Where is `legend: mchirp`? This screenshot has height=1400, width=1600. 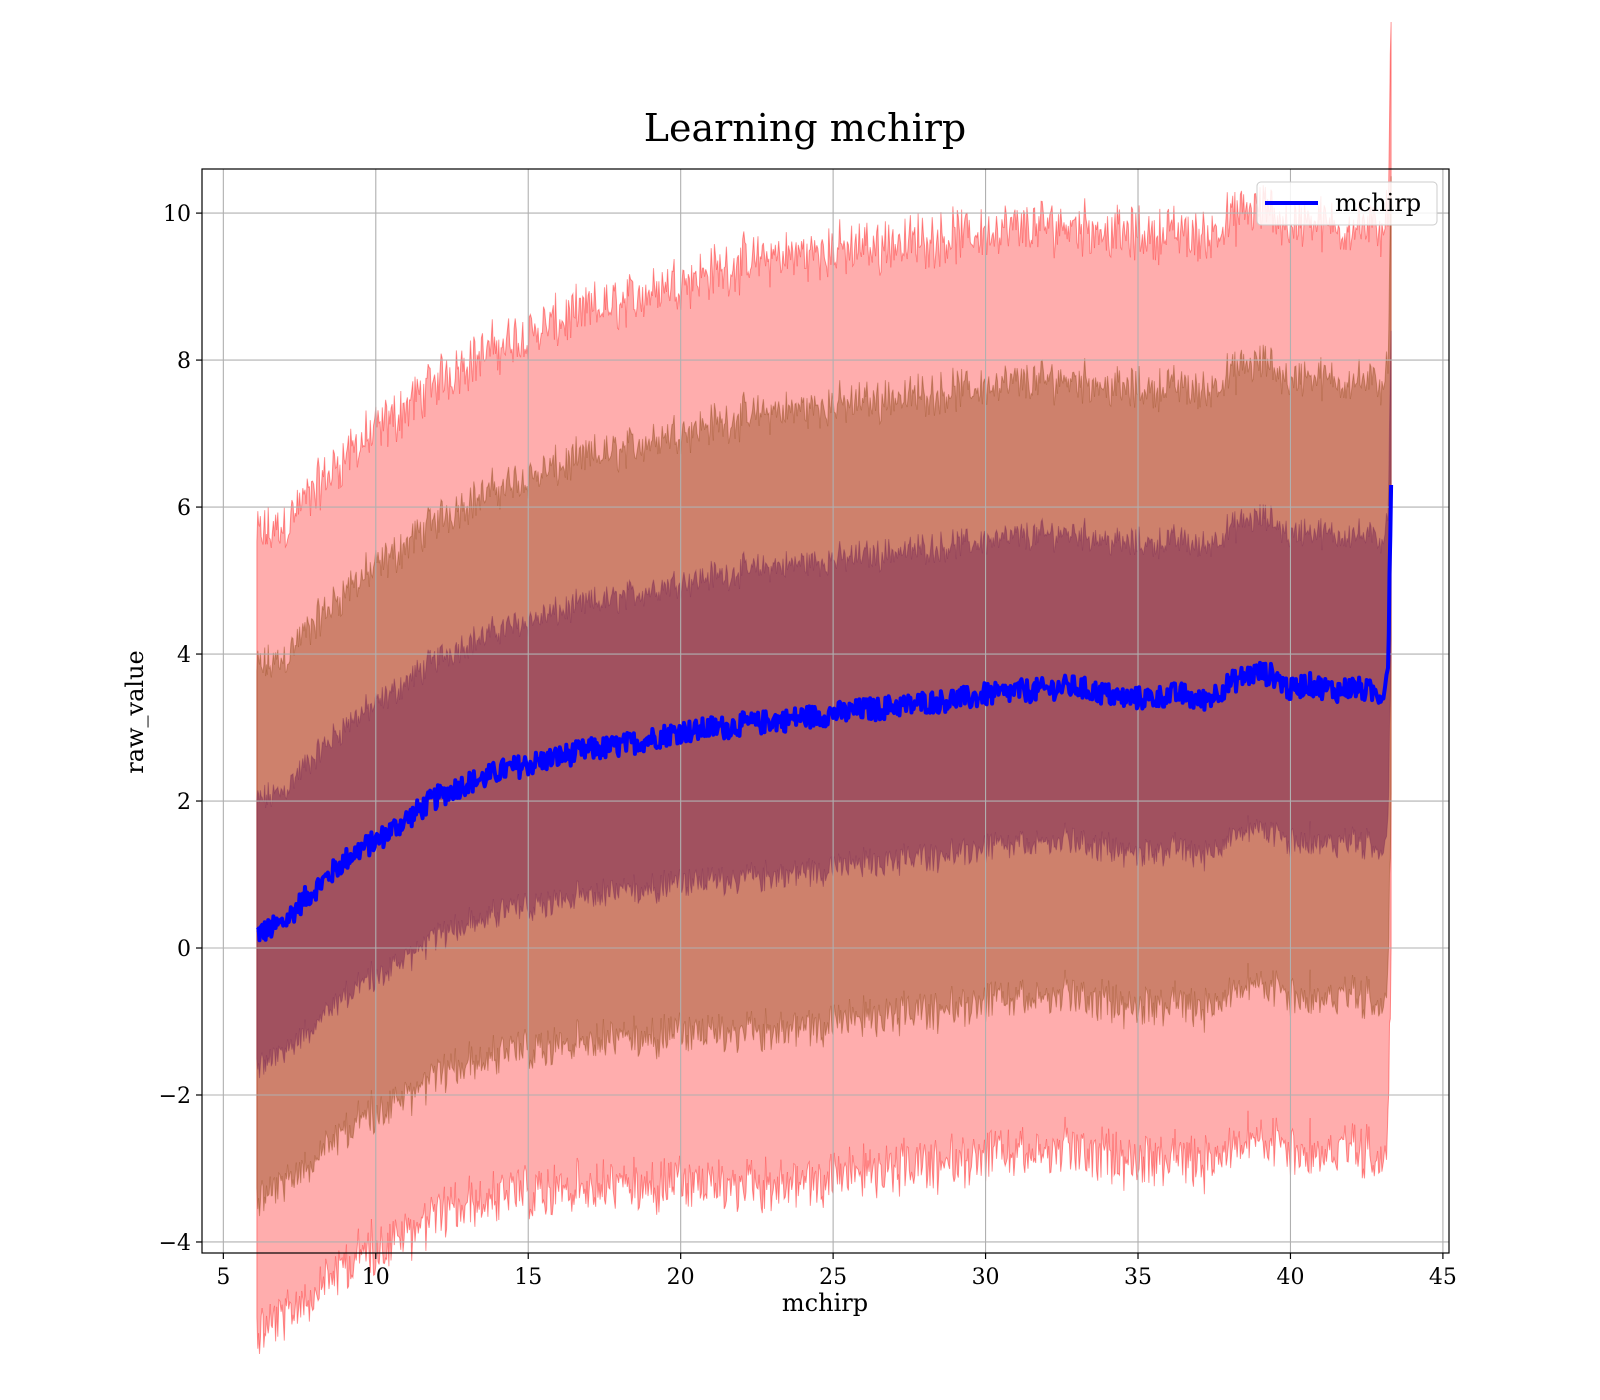
legend: mchirp is located at coordinates (1347, 203).